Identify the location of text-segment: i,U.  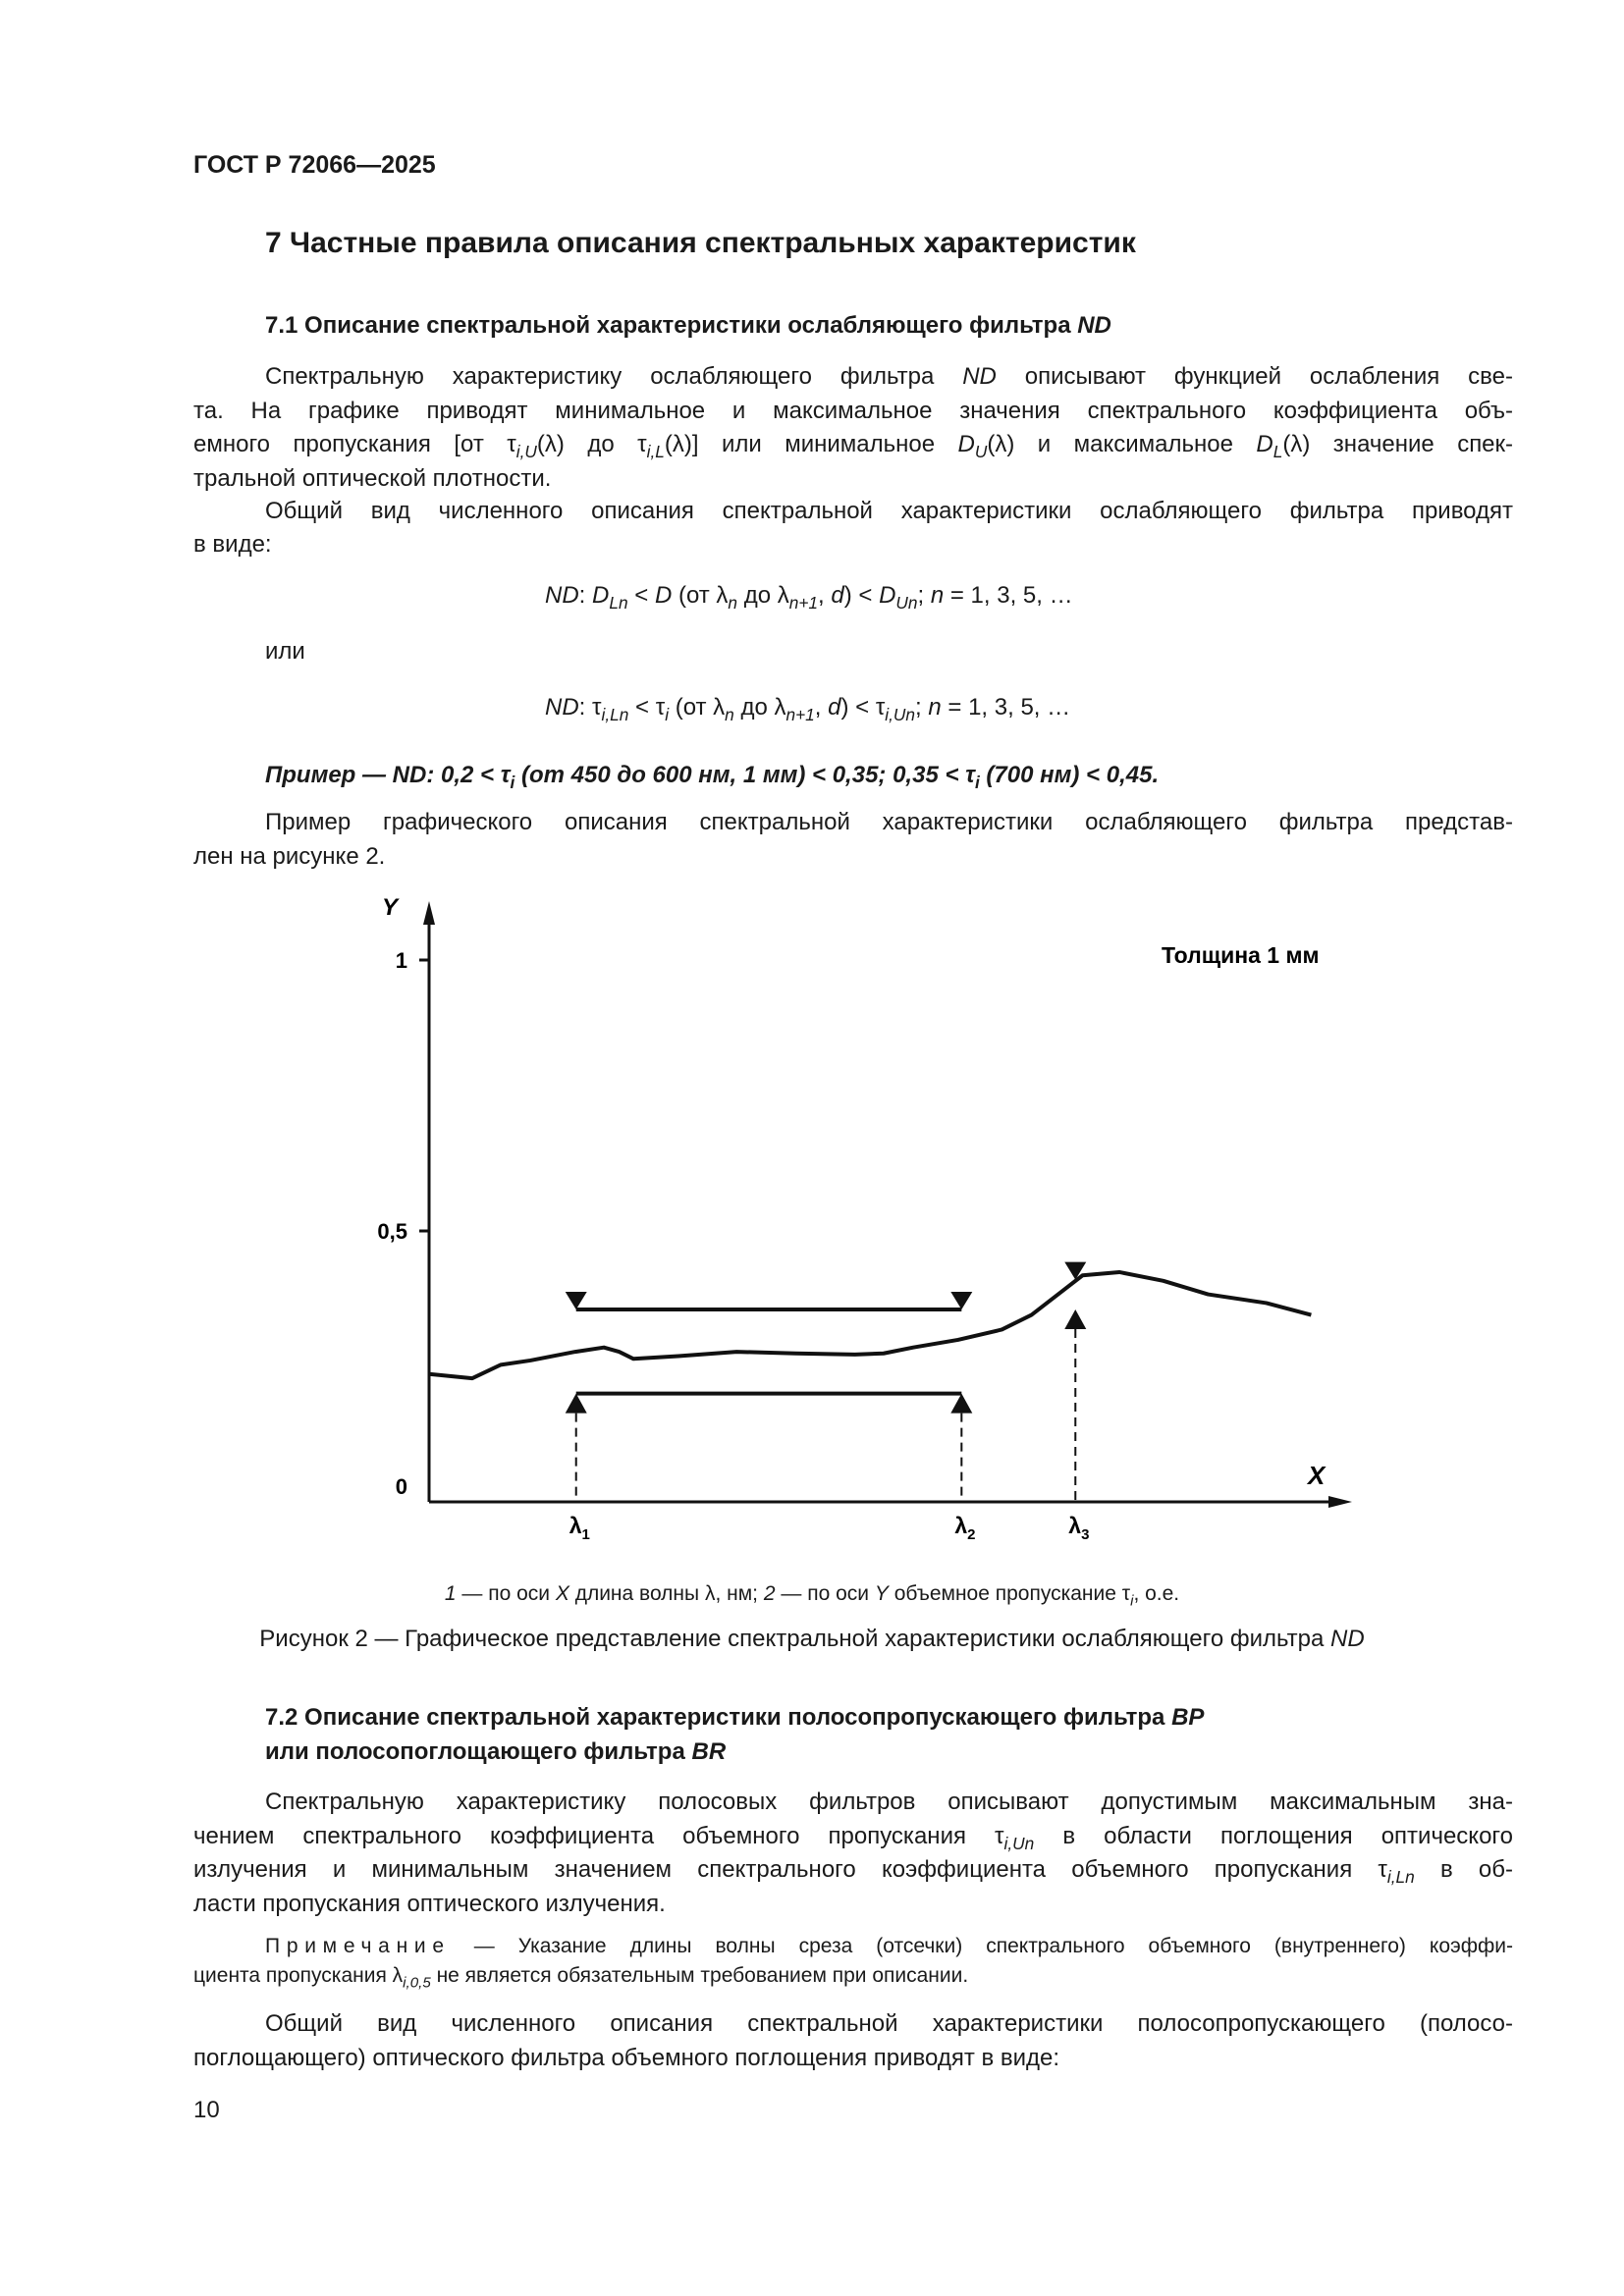
(526, 452).